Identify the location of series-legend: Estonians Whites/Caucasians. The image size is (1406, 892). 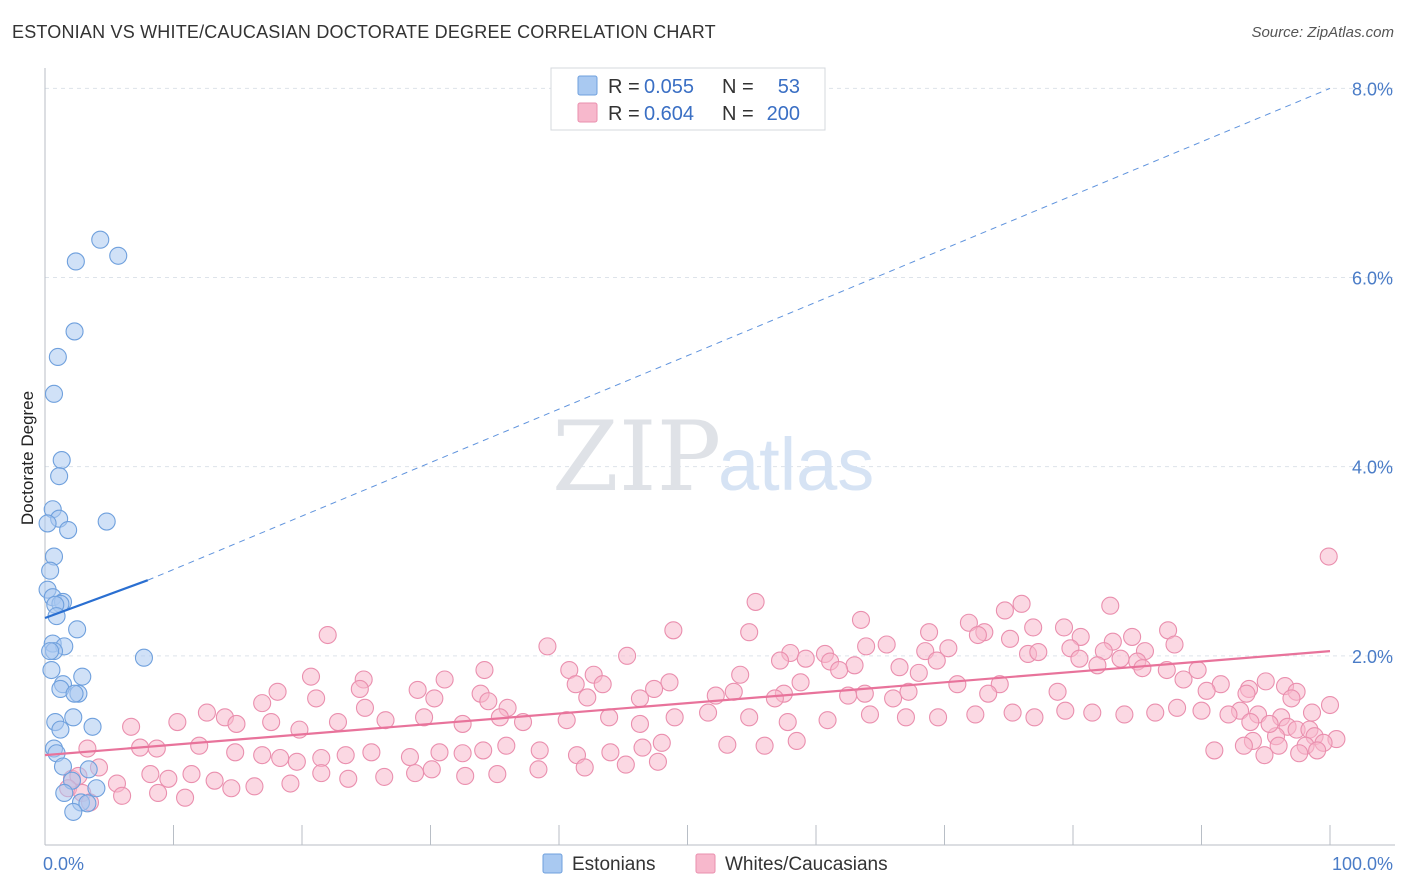
(715, 864).